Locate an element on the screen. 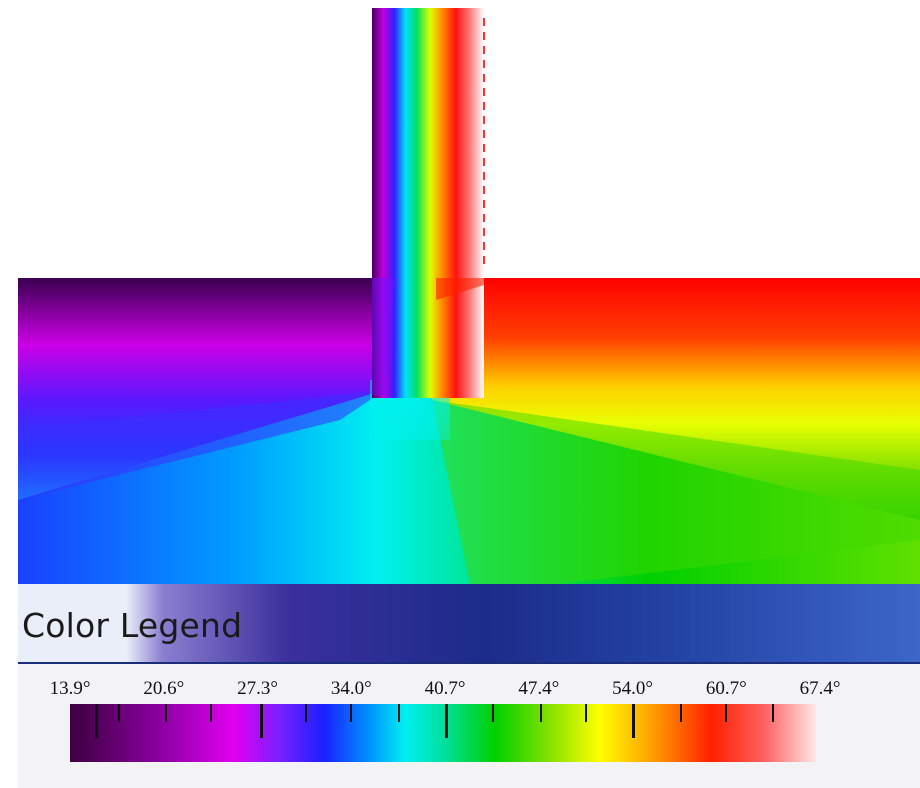 This screenshot has height=788, width=920. color-legend-header: Color Legend is located at coordinates (469, 624).